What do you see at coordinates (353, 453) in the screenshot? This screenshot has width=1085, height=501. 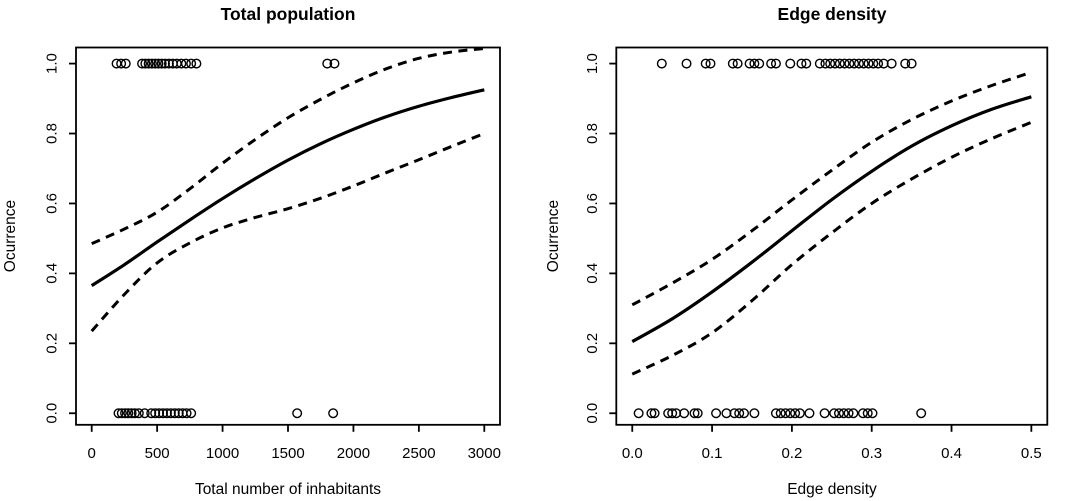 I see `x-tick-label: 2000` at bounding box center [353, 453].